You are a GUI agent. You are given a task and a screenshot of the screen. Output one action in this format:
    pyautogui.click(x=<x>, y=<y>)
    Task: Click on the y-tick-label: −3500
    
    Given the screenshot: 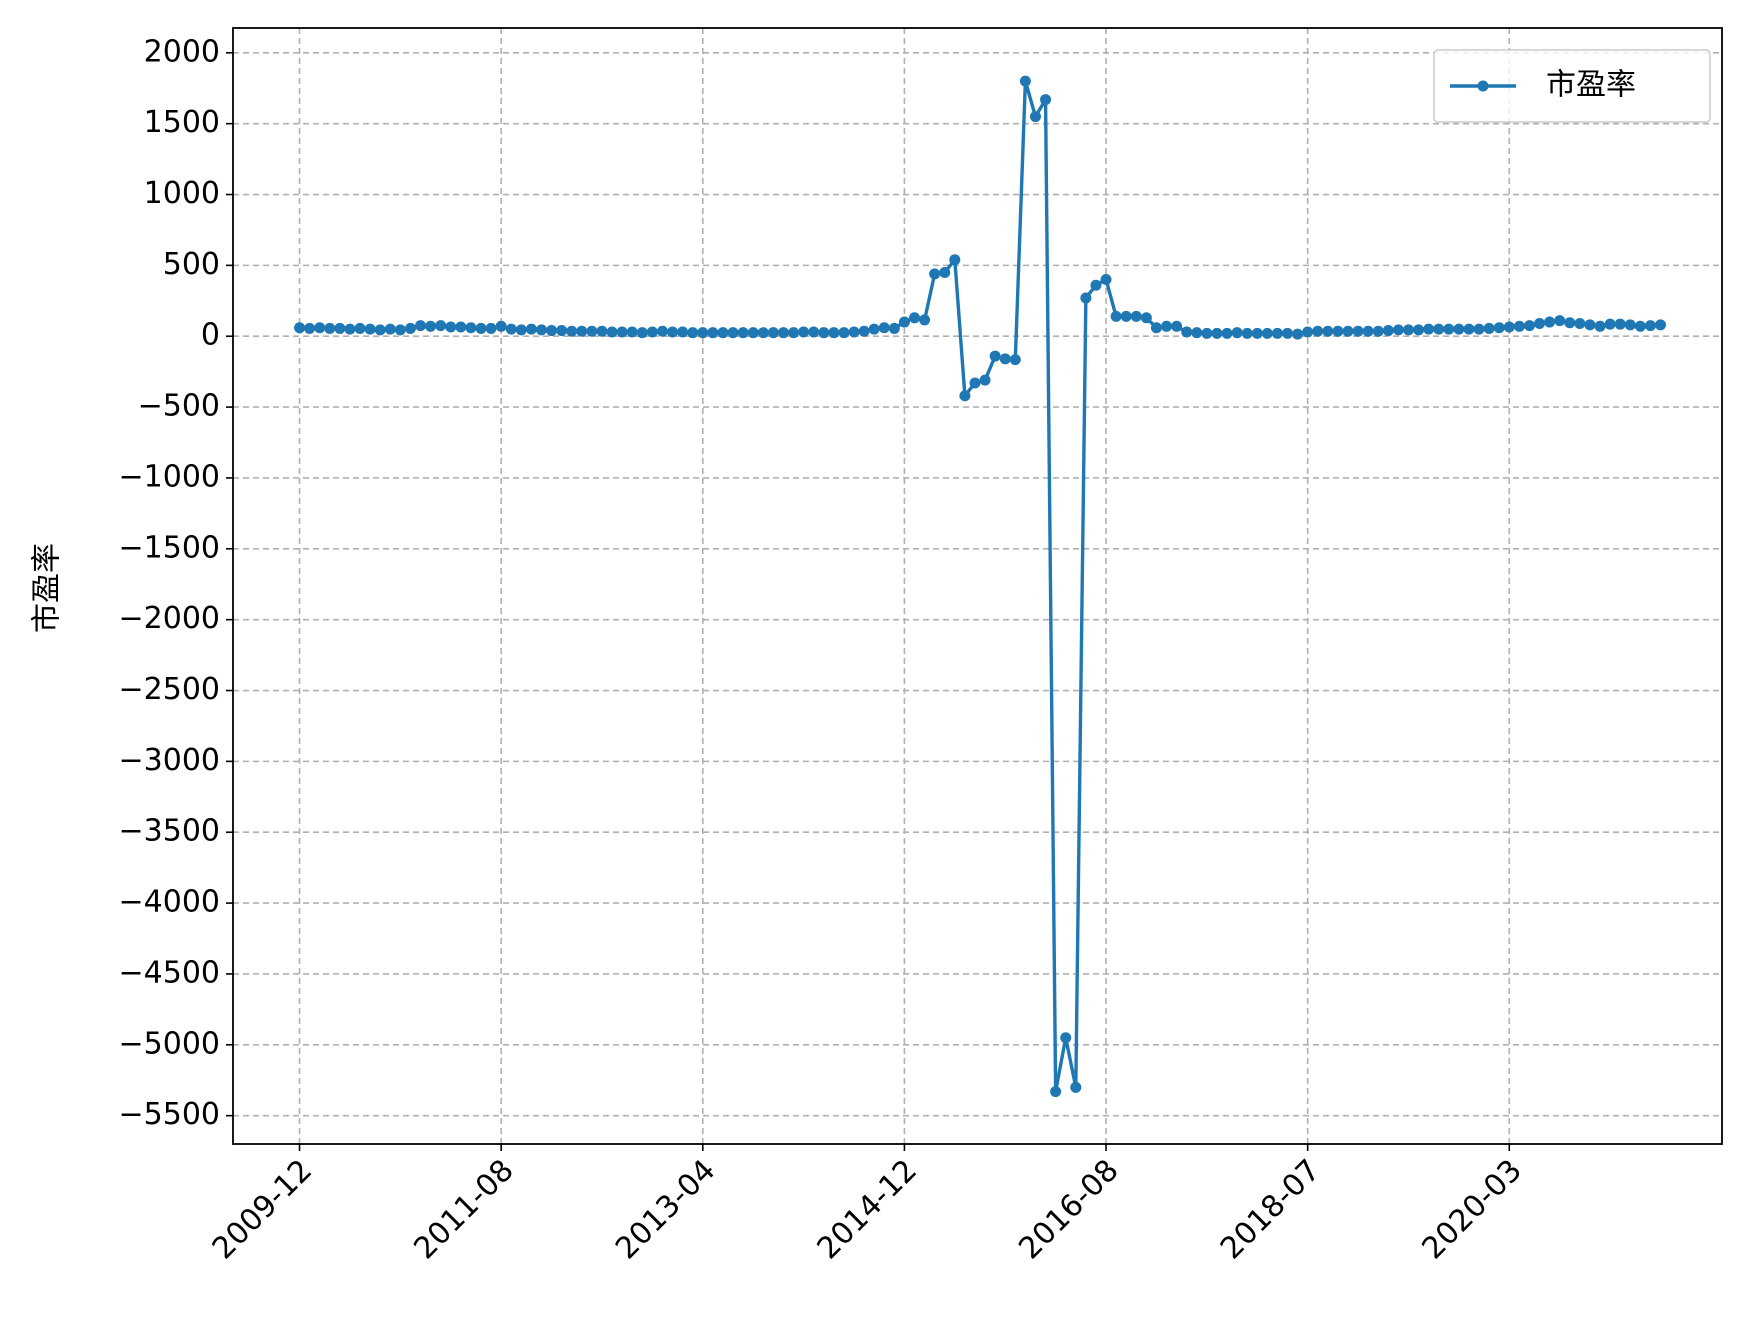 What is the action you would take?
    pyautogui.click(x=169, y=831)
    